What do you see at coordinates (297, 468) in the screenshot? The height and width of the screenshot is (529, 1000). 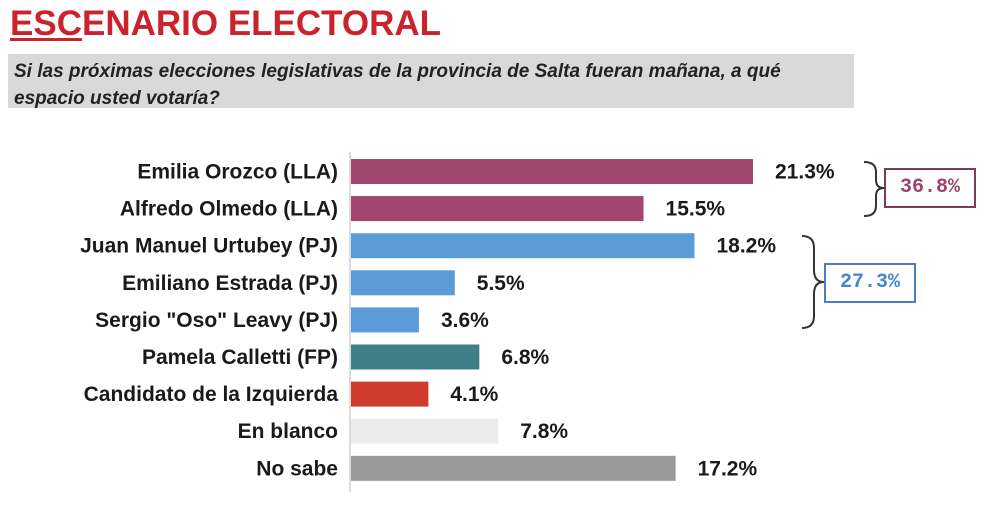 I see `category-label: No sabe` at bounding box center [297, 468].